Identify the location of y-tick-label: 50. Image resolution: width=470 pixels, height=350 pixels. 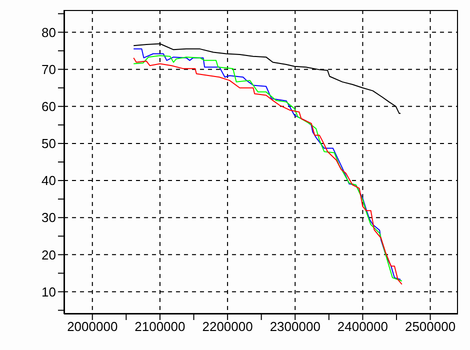
(49, 144).